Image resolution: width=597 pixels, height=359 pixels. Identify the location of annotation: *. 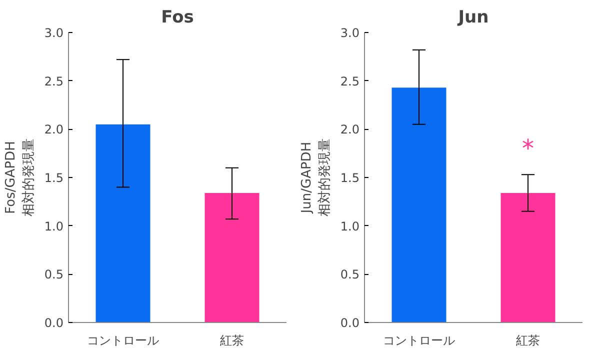
(528, 148).